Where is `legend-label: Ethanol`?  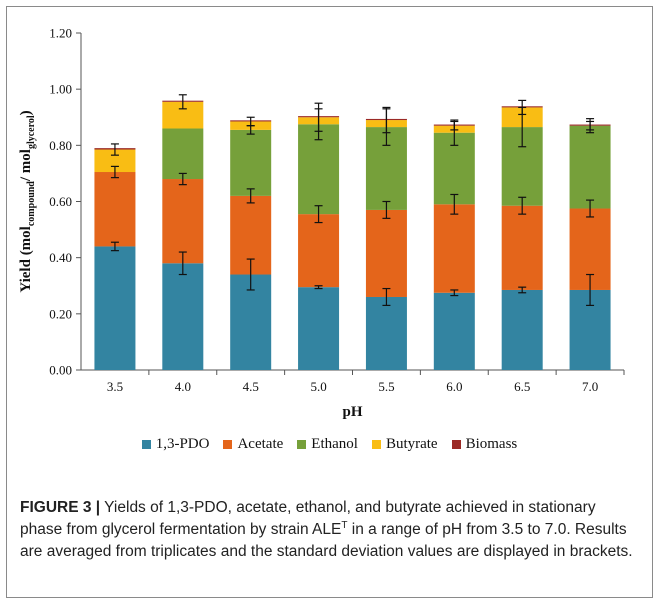
legend-label: Ethanol is located at coordinates (334, 444).